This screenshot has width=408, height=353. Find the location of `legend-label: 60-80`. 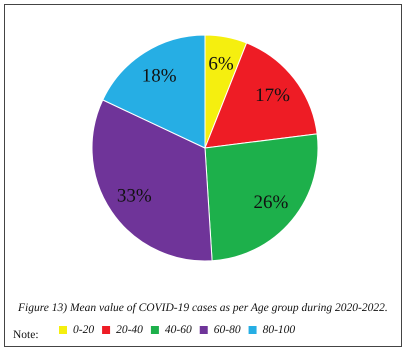

legend-label: 60-80 is located at coordinates (227, 330).